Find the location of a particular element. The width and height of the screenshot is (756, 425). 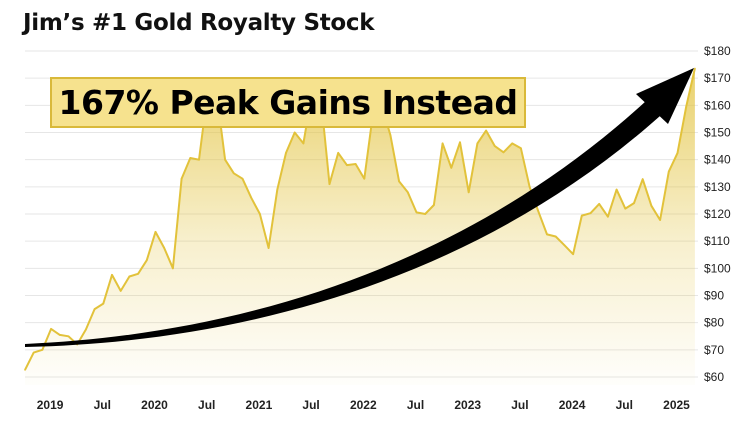

y-tick-label: $70 is located at coordinates (714, 350).